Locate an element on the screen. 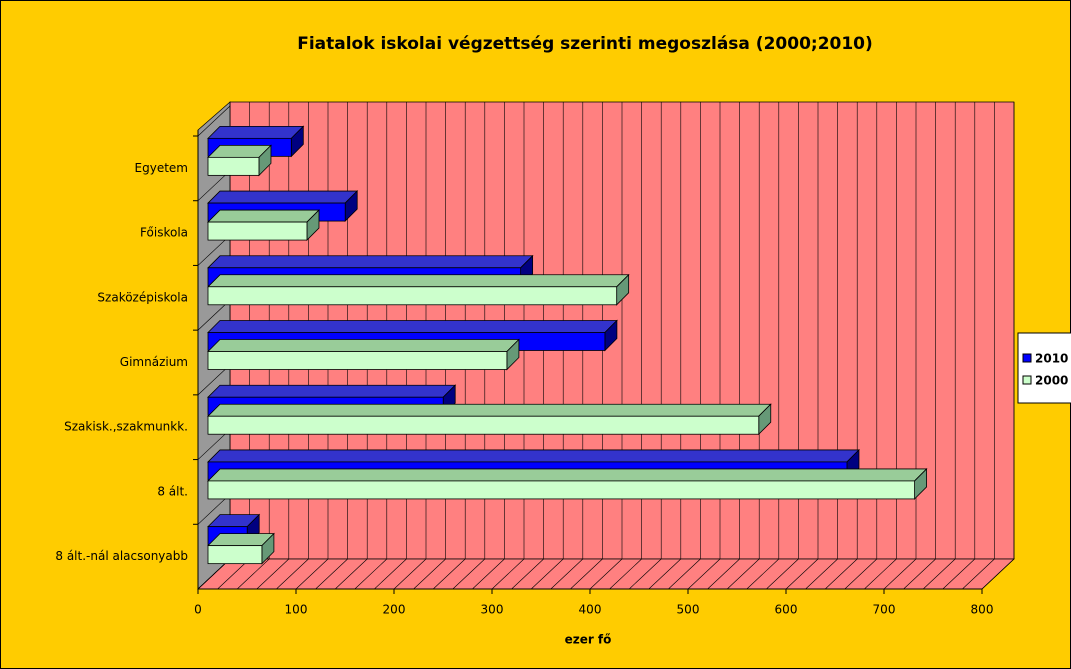 The image size is (1071, 669). x-tick-label: 800 is located at coordinates (982, 610).